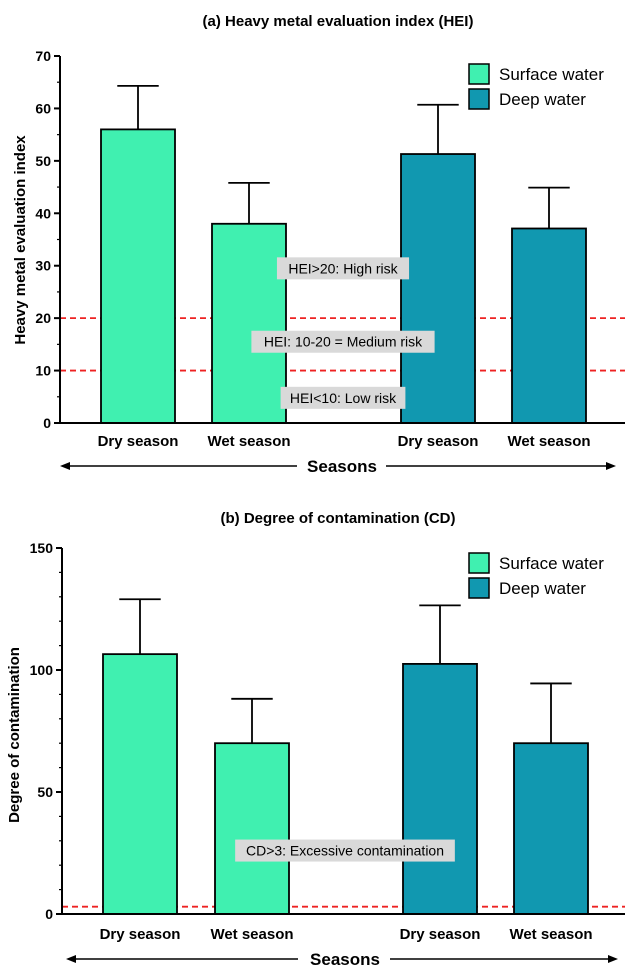  I want to click on y-tick-label: 10, so click(43, 371).